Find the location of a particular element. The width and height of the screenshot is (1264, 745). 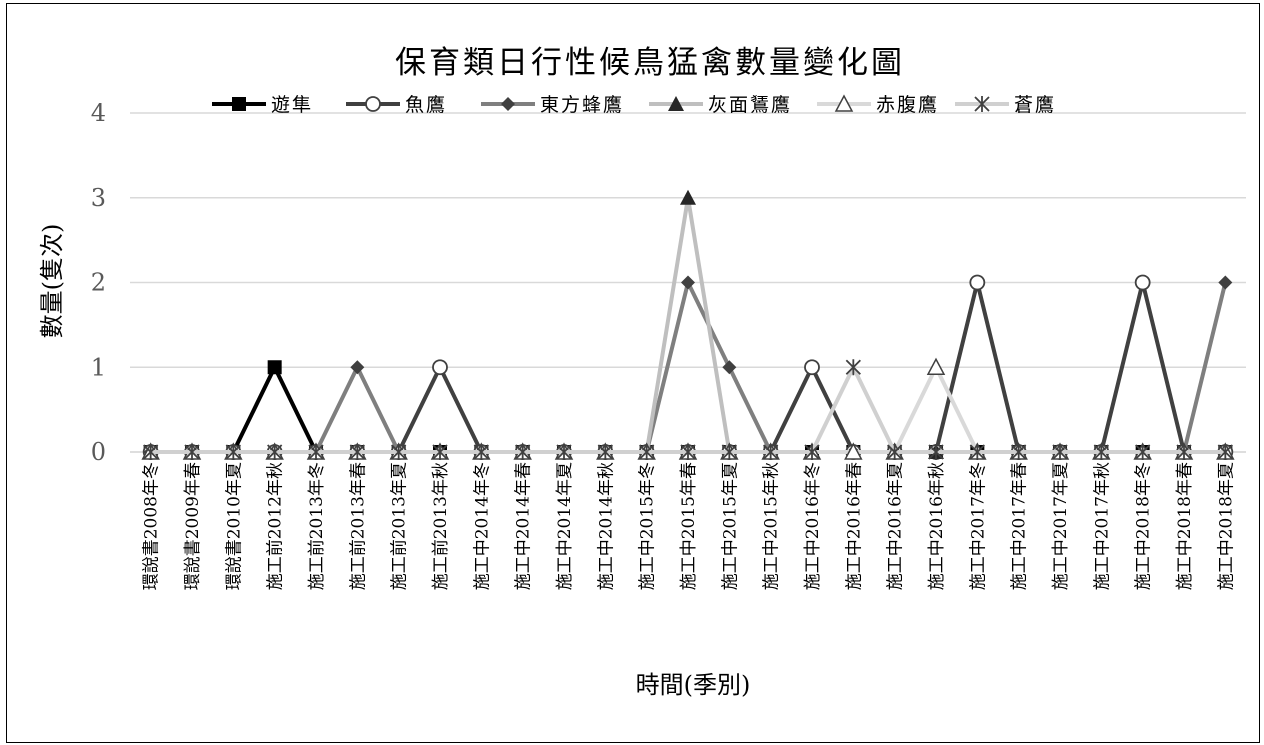

x-tick-label: 施工中2014年秋 is located at coordinates (606, 526).